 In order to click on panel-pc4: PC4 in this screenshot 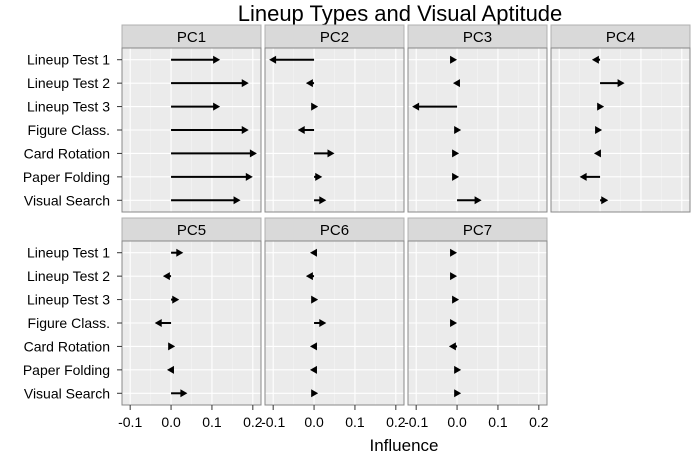, I will do `click(620, 118)`.